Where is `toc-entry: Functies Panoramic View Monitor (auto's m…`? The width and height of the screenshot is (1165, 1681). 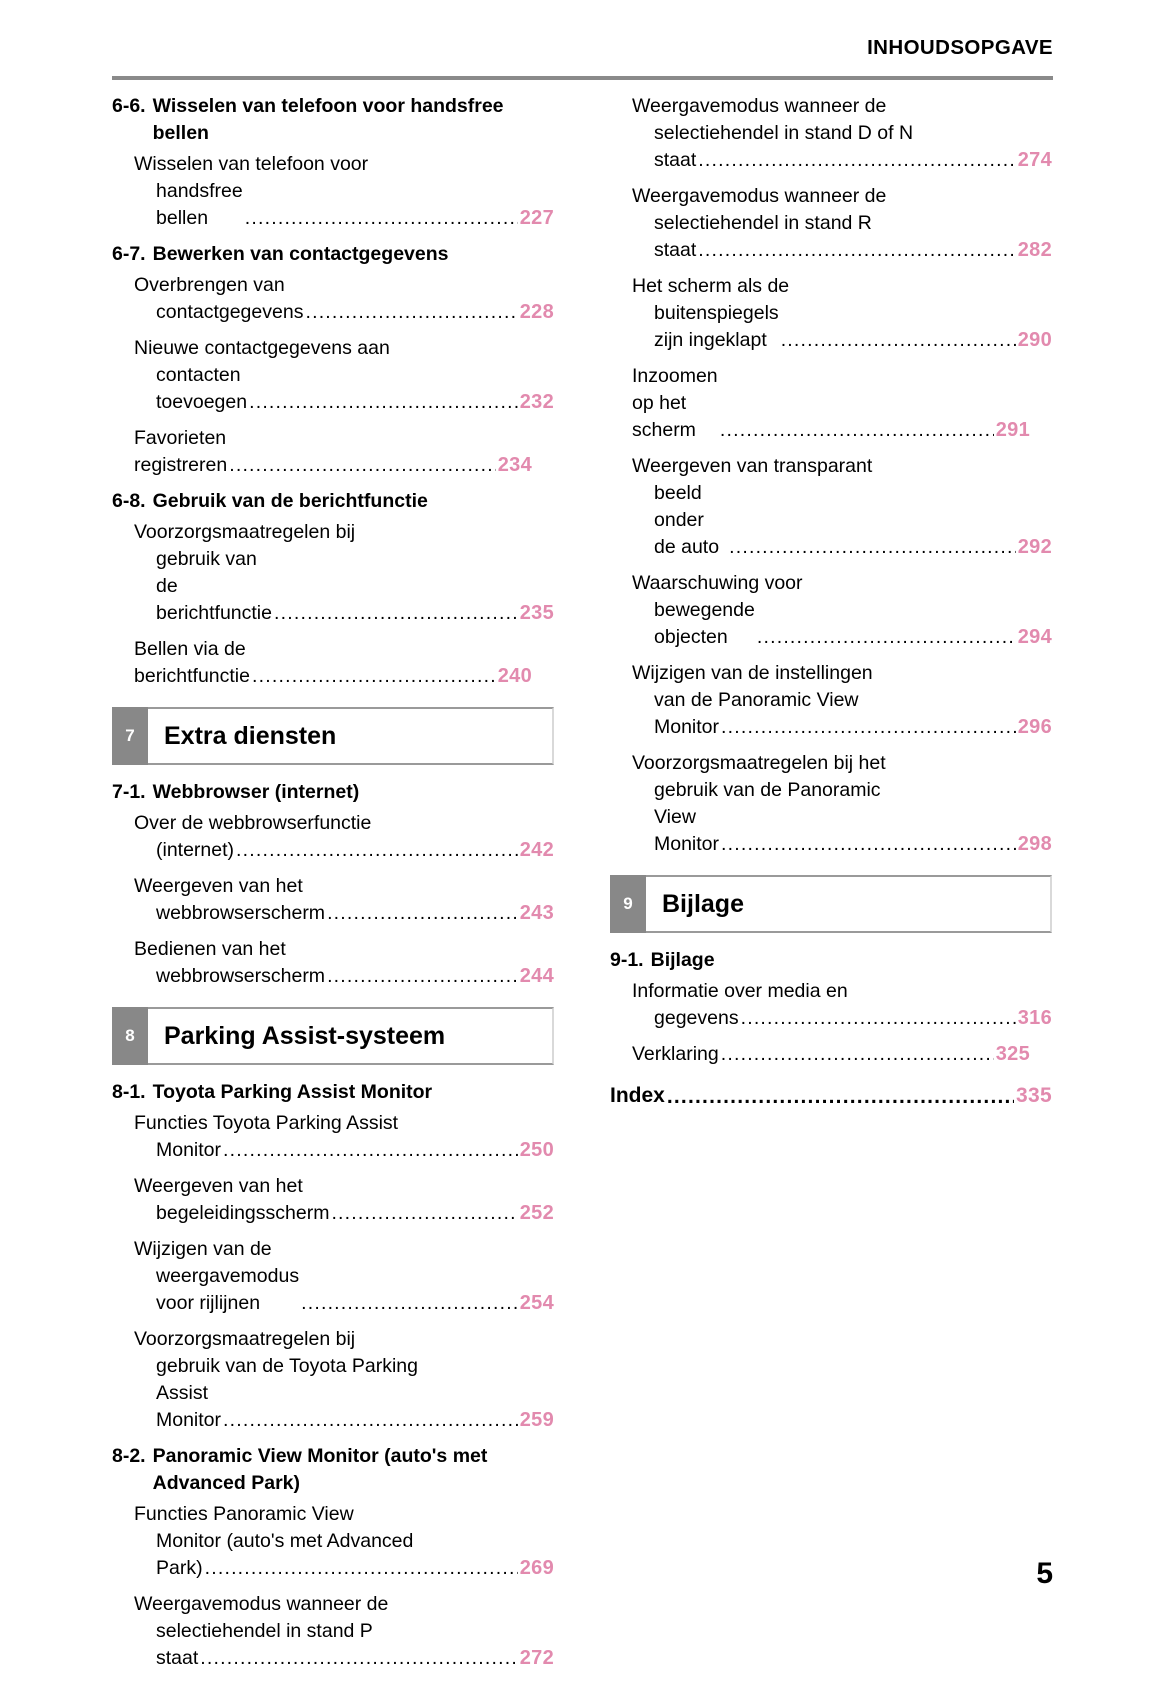
toc-entry: Functies Panoramic View Monitor (auto's m… is located at coordinates (333, 1541).